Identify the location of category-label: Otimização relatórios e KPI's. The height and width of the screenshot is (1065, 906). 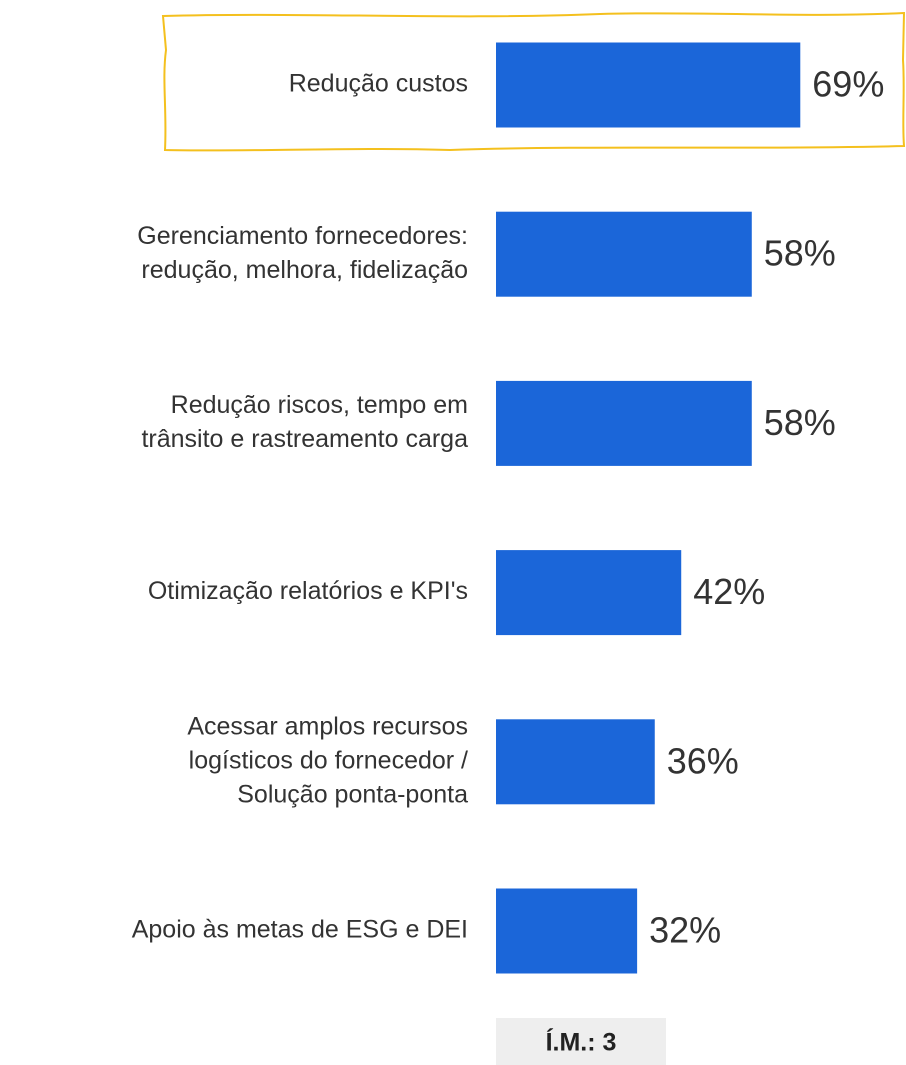
(308, 591).